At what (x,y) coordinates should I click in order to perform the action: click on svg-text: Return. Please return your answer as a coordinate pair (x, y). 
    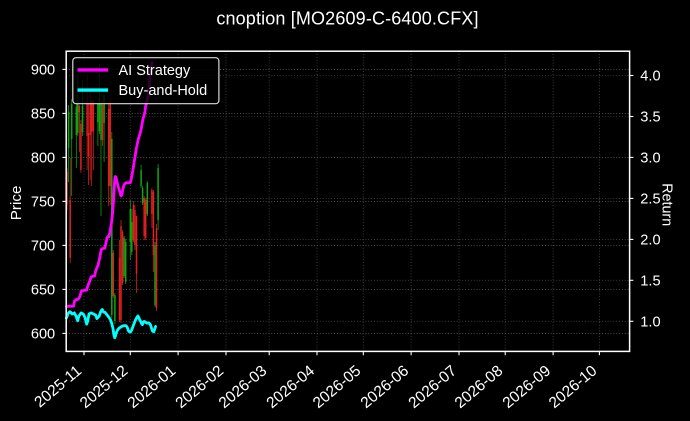
    Looking at the image, I should click on (666, 204).